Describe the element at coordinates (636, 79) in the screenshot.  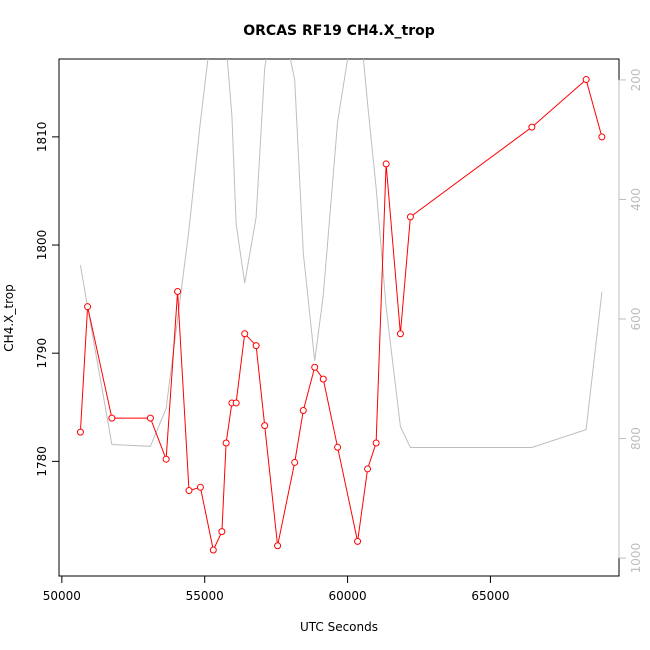
I see `y2-tick-label: 200` at that location.